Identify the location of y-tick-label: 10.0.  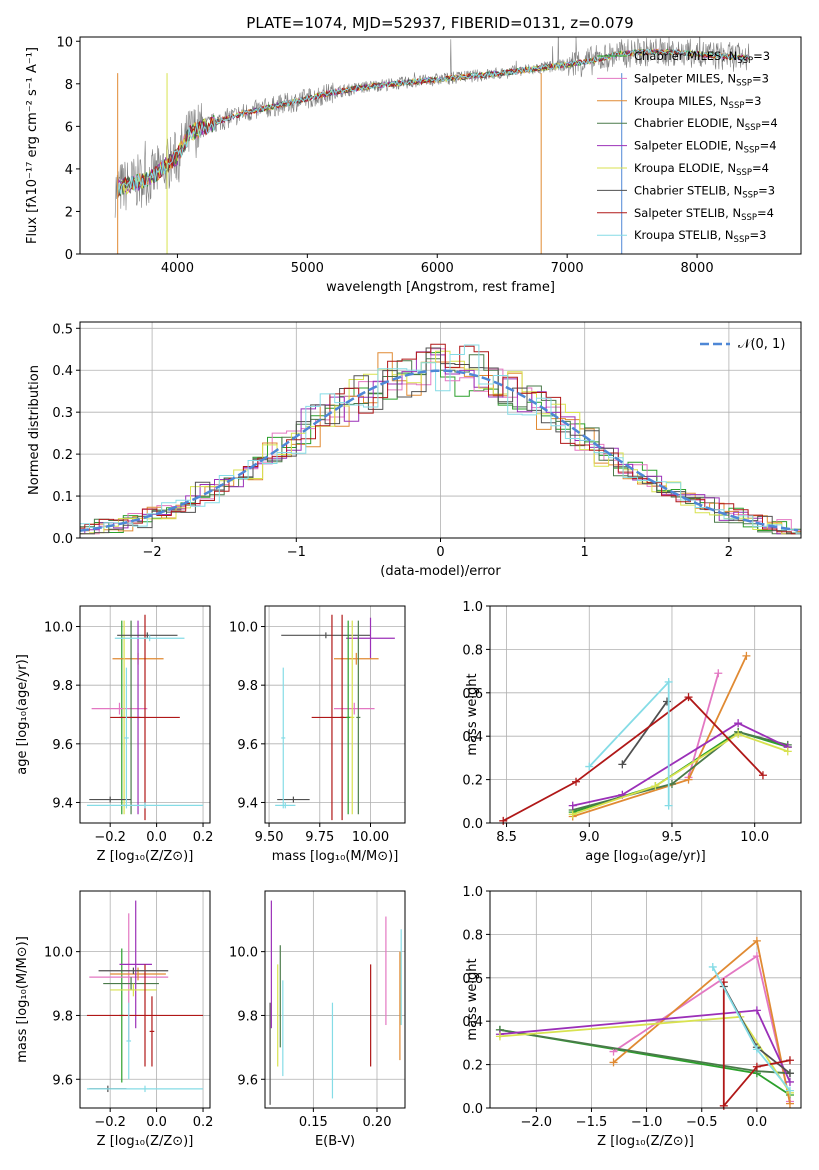
(243, 628).